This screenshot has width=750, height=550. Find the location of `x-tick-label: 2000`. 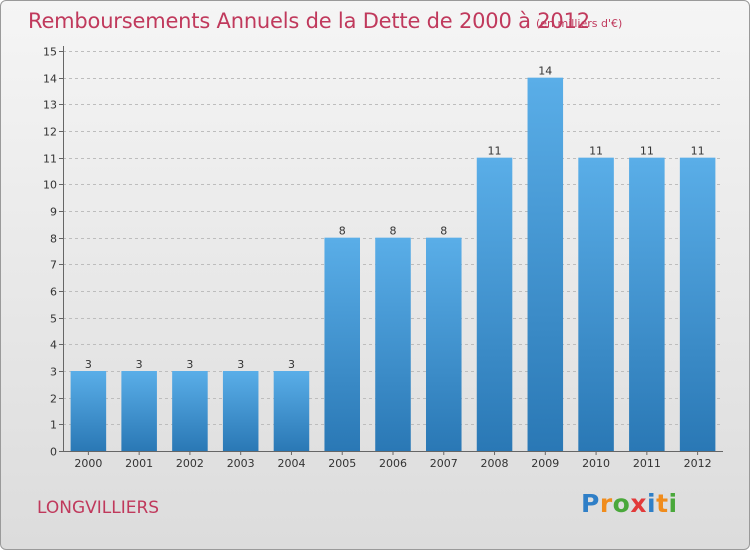

x-tick-label: 2000 is located at coordinates (88, 463).